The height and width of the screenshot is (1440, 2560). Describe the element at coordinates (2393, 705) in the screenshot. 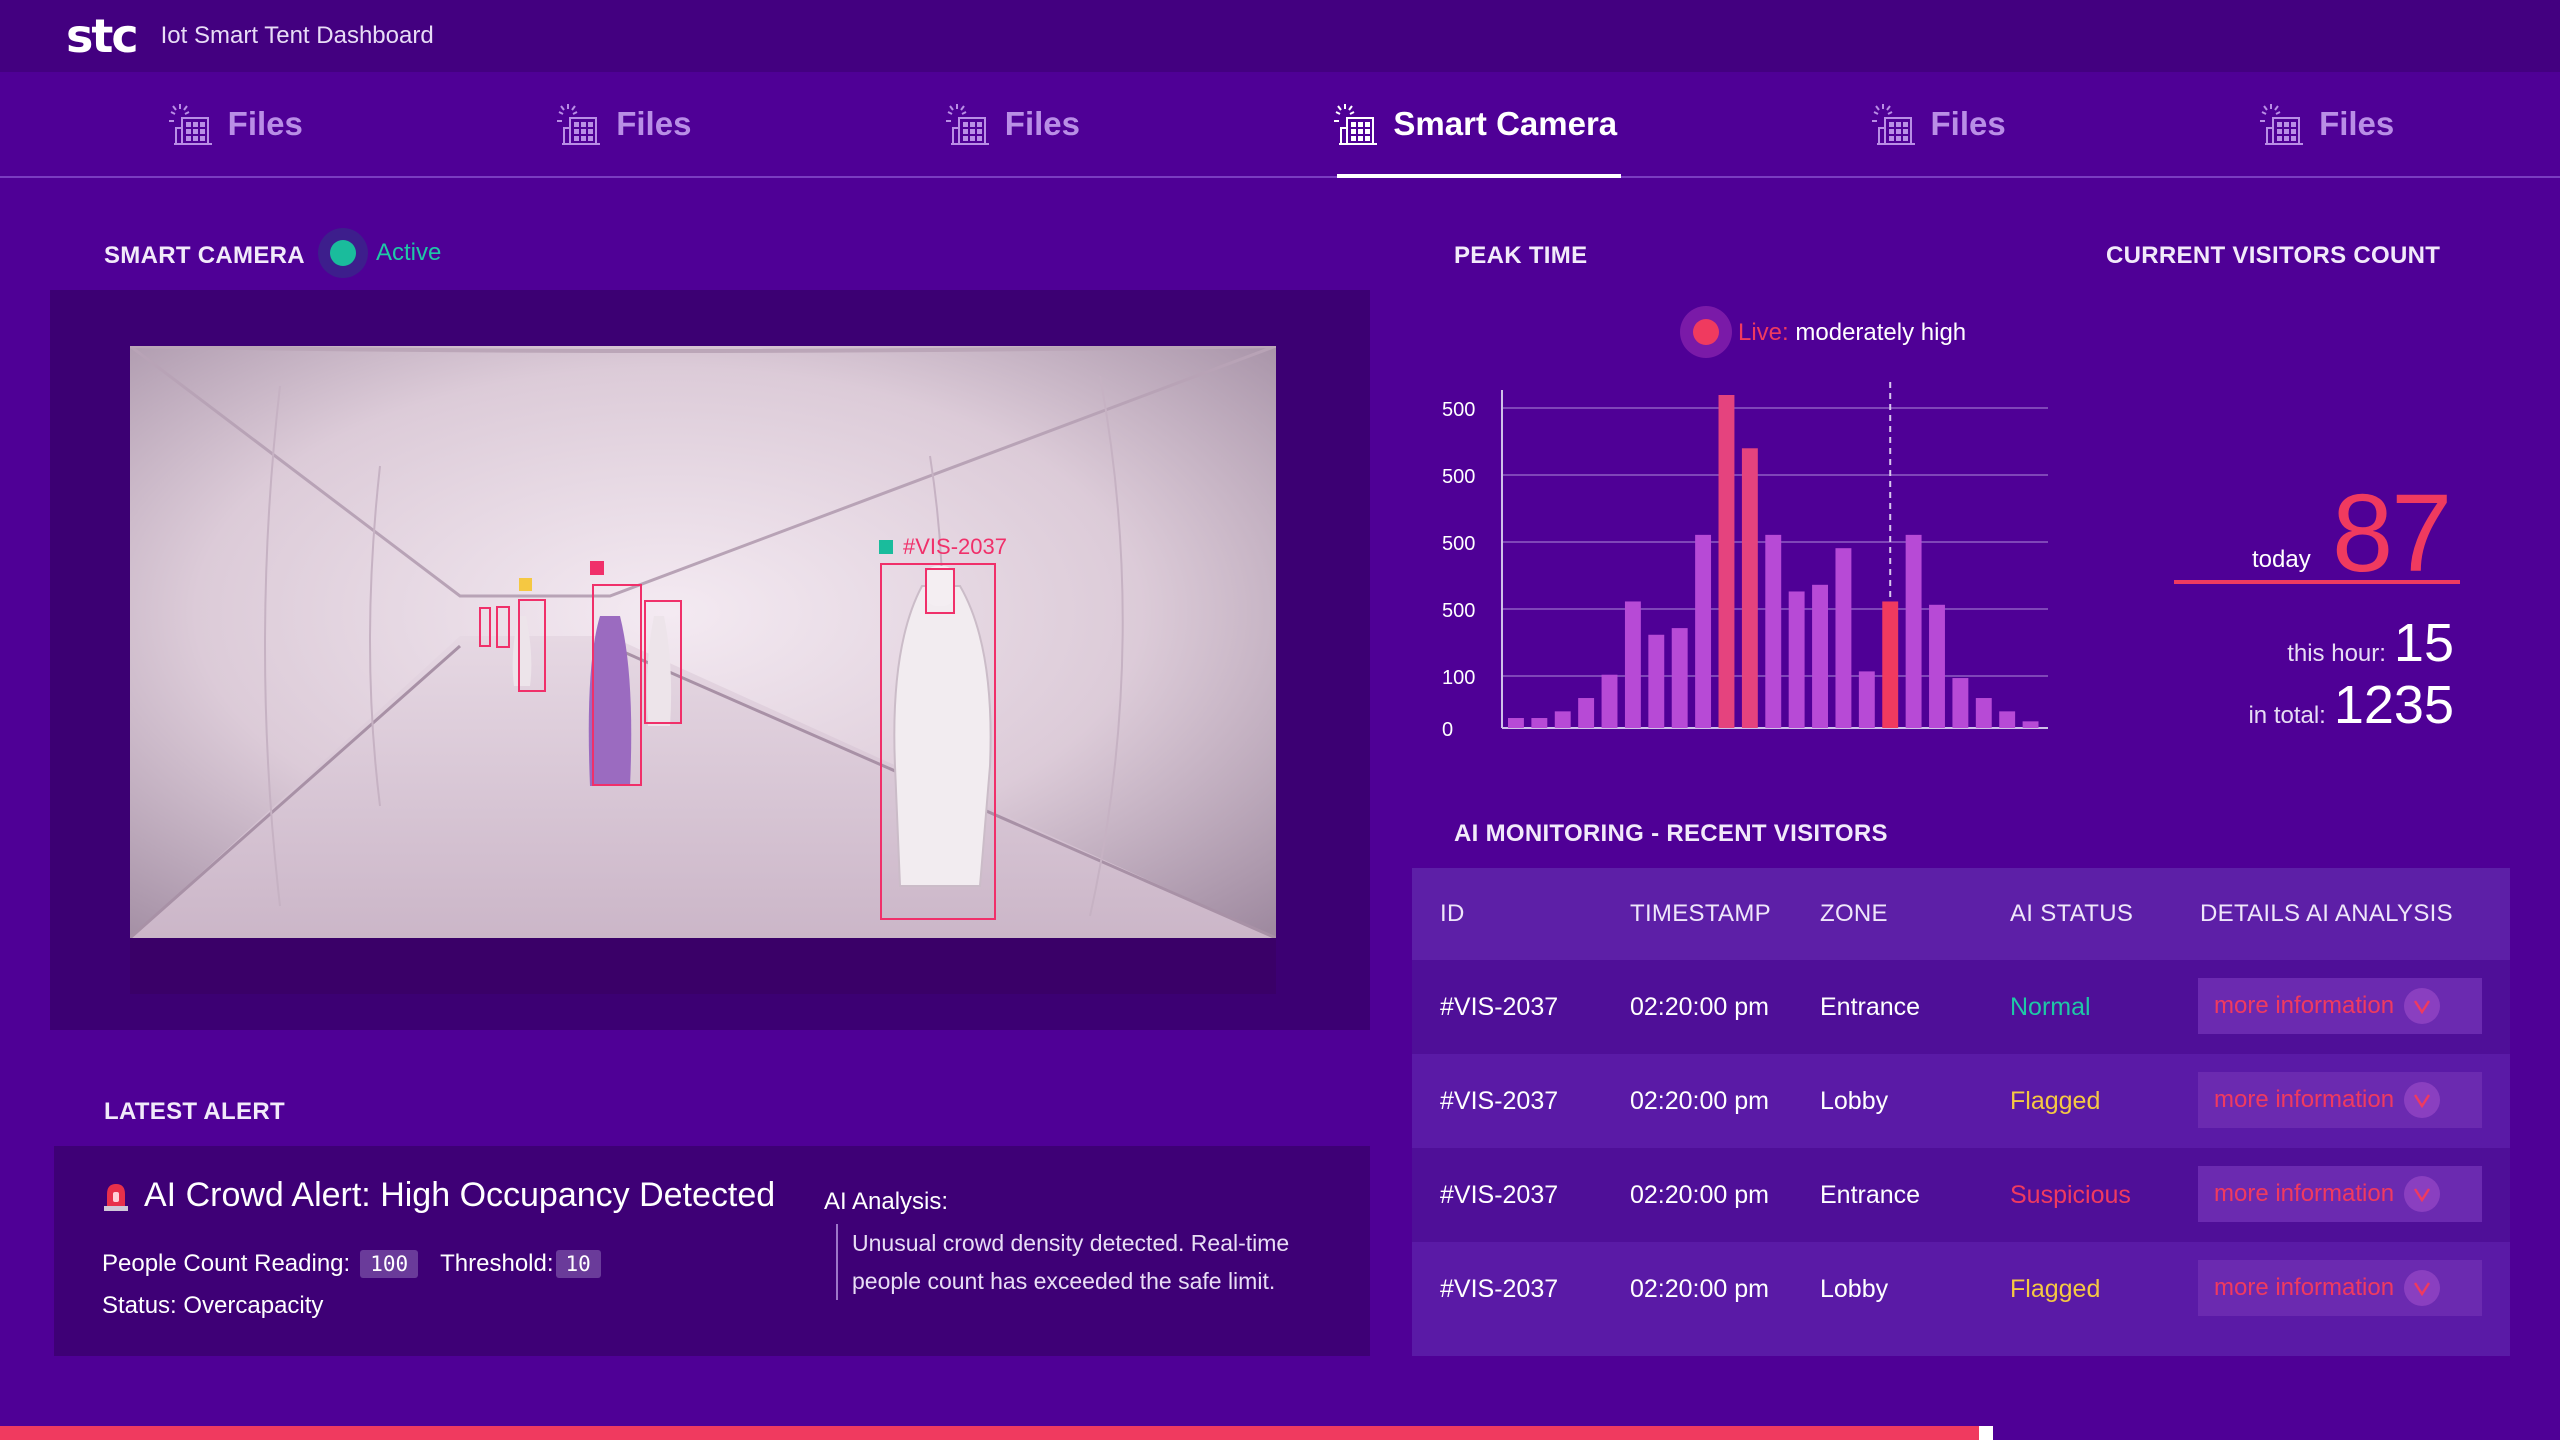

I see `total-count: 1235` at that location.